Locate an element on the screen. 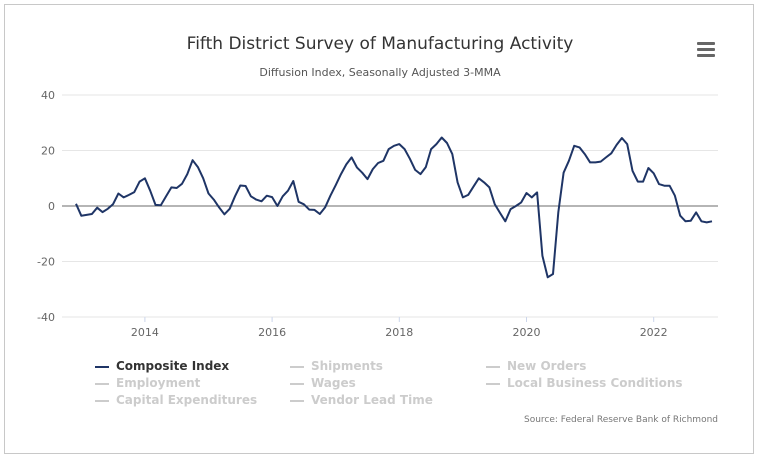  y-tick-label: -20 is located at coordinates (46, 262).